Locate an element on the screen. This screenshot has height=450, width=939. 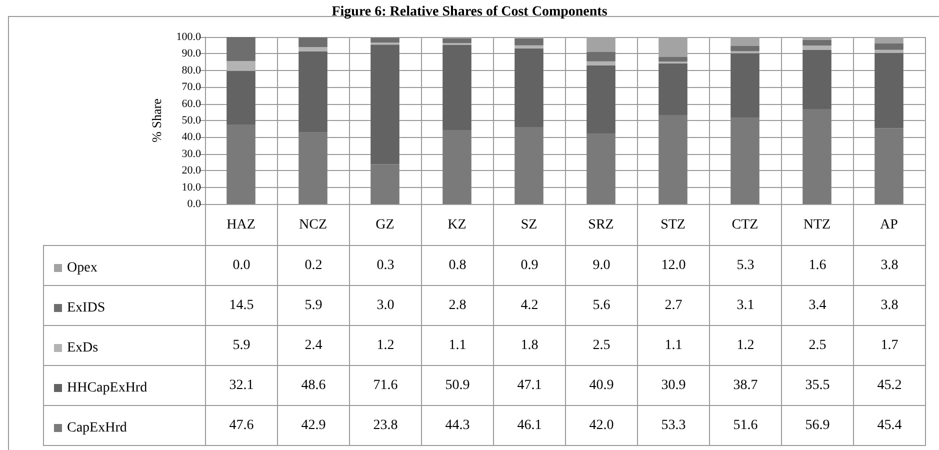
y-tick-label: 90.0 is located at coordinates (192, 54).